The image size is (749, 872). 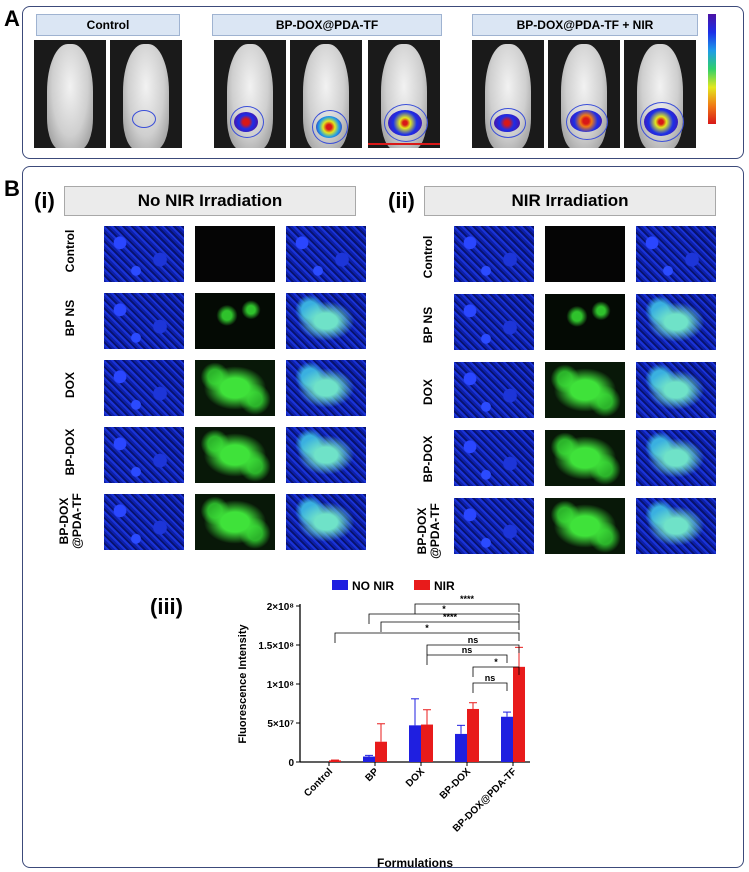 I want to click on section-ii-title: NIR Irradiation, so click(x=570, y=201).